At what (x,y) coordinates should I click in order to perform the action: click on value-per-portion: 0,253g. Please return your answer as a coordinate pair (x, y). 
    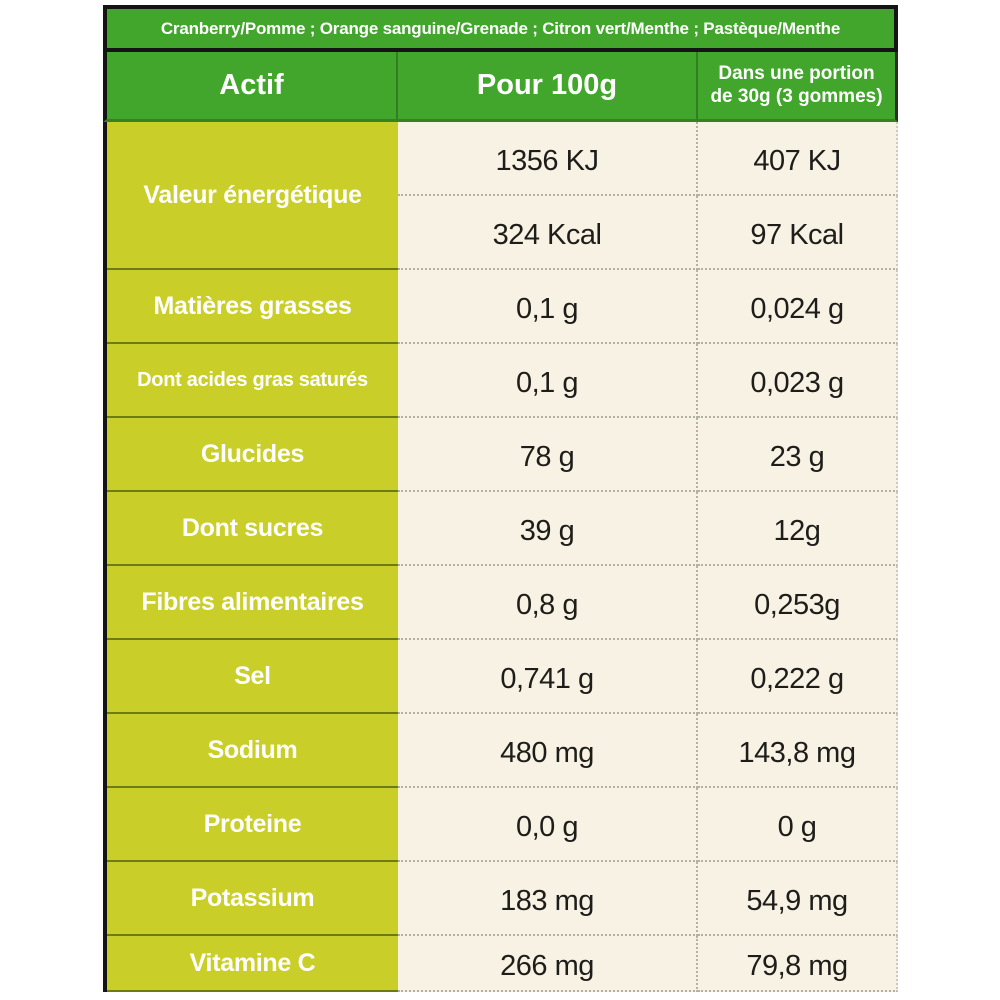
    Looking at the image, I should click on (798, 603).